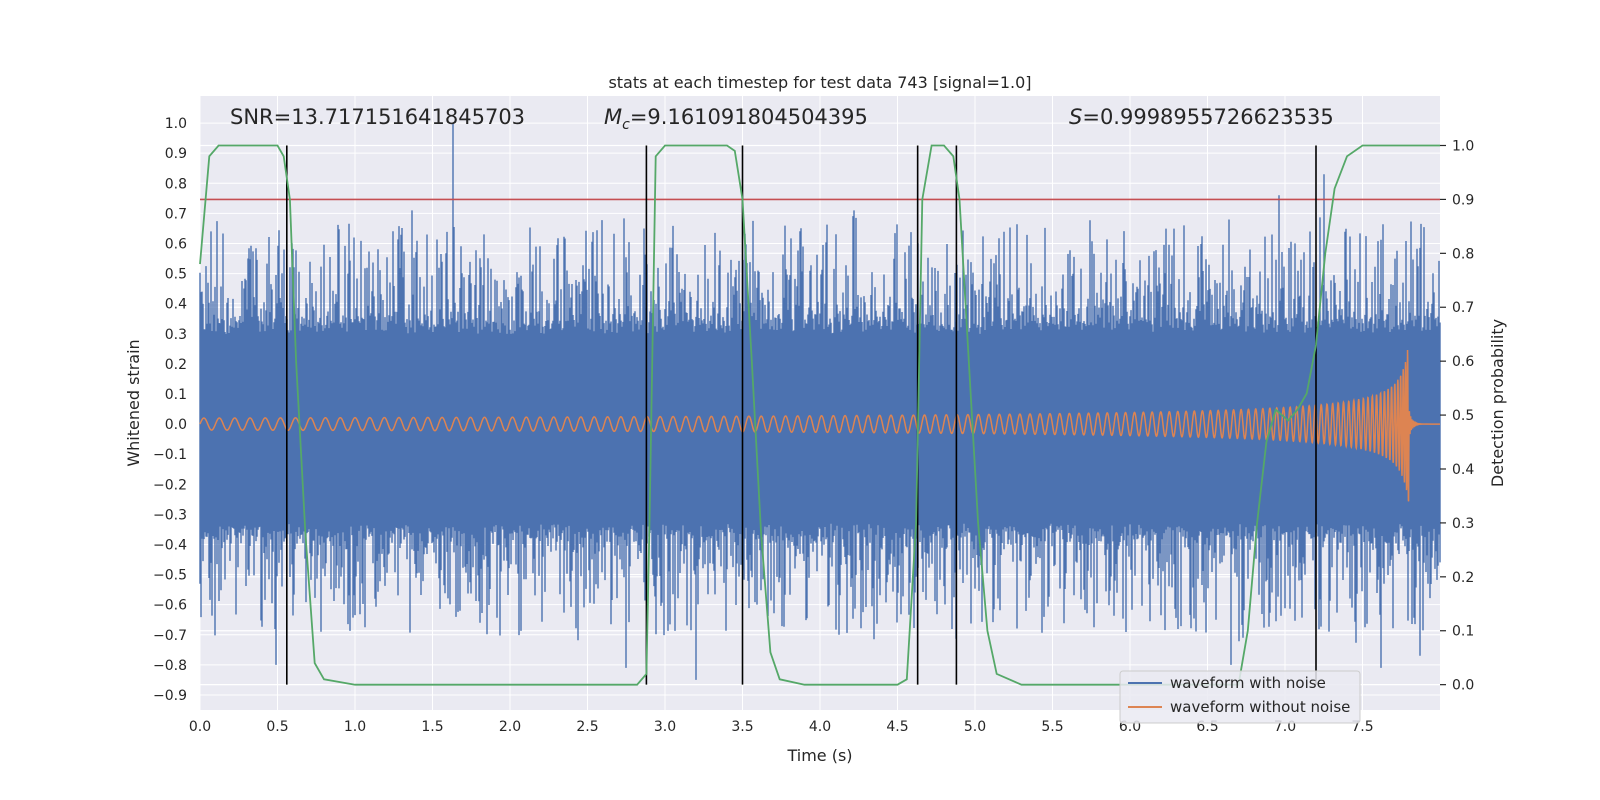 Image resolution: width=1600 pixels, height=800 pixels. What do you see at coordinates (176, 335) in the screenshot?
I see `y-tick-label: 0.3` at bounding box center [176, 335].